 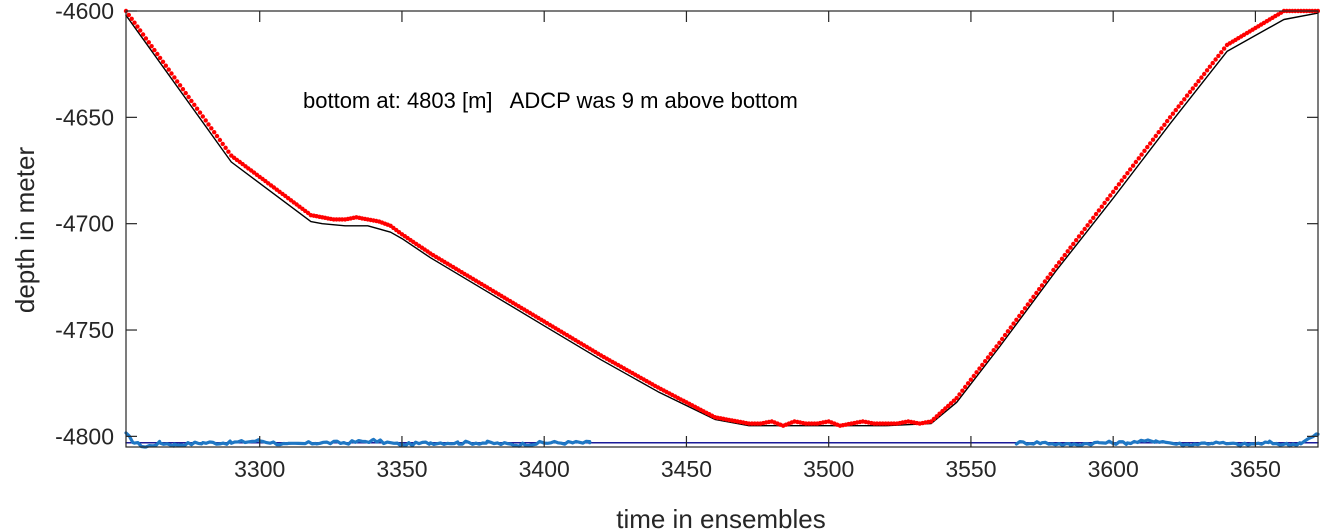 What do you see at coordinates (1113, 469) in the screenshot?
I see `x-tick-label: 3600` at bounding box center [1113, 469].